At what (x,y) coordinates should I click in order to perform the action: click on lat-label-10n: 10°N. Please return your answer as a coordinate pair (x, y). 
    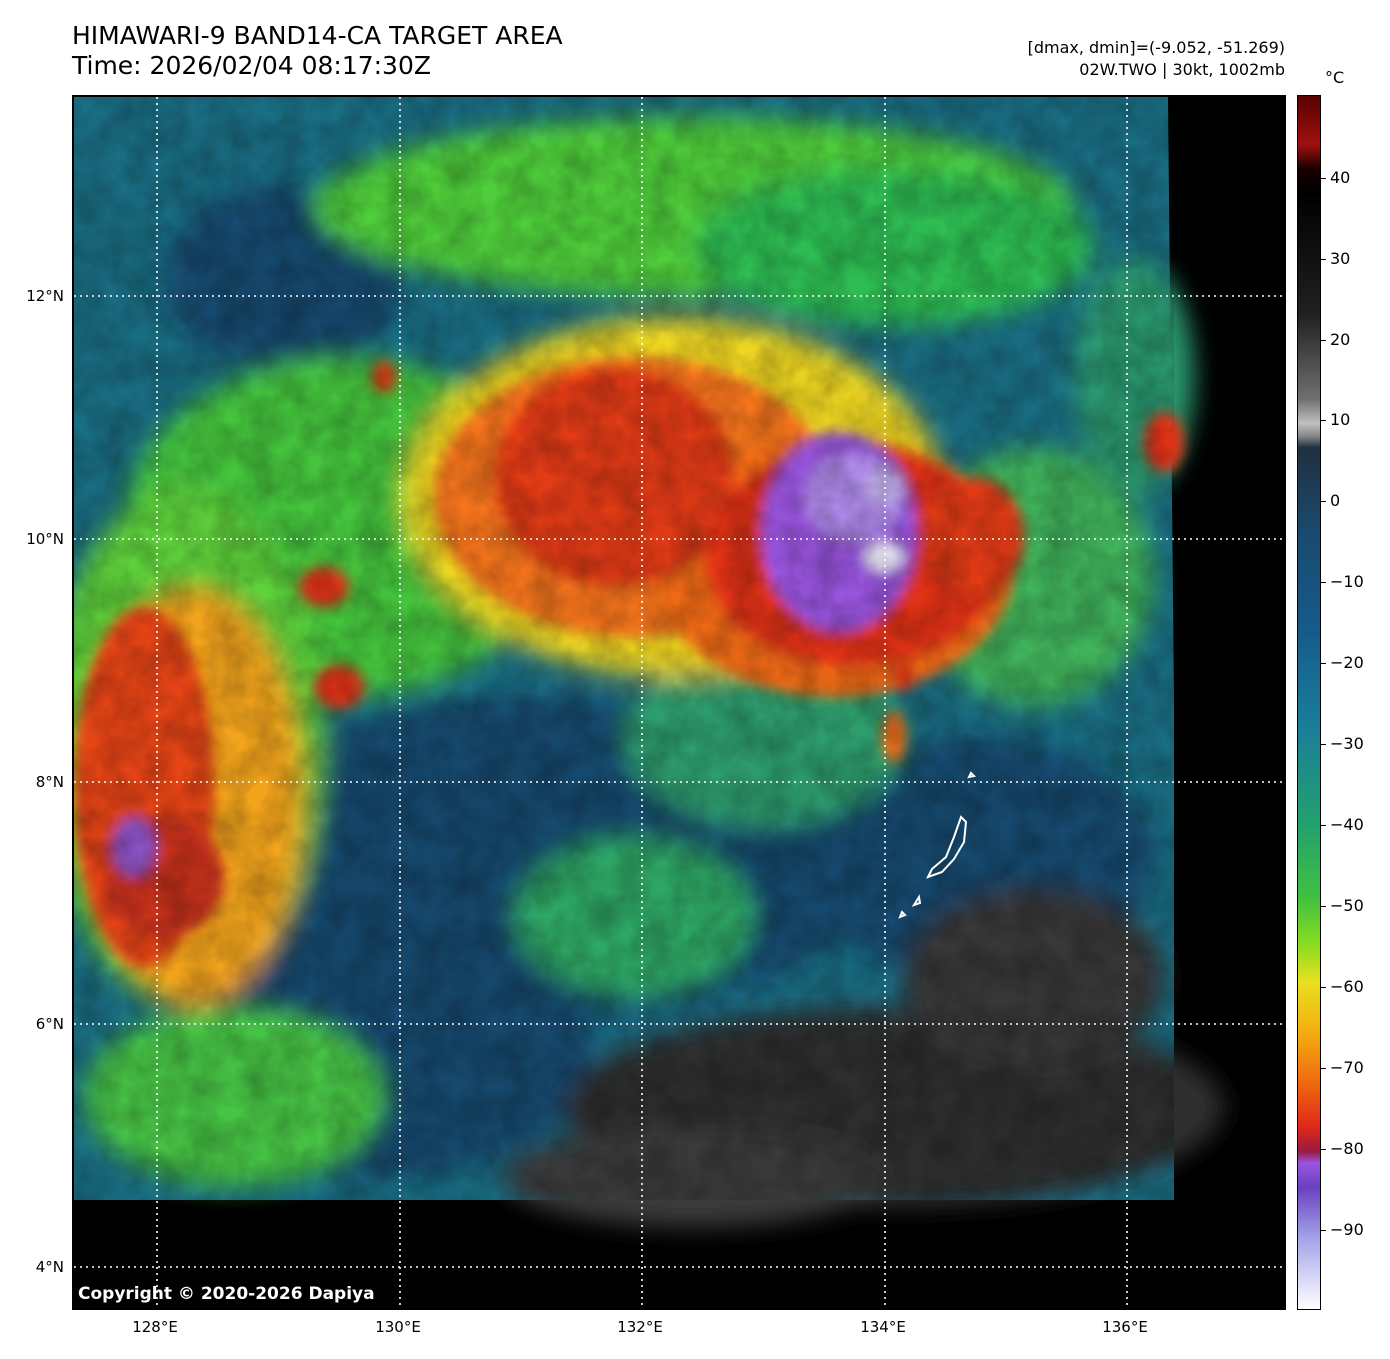
    Looking at the image, I should click on (45, 539).